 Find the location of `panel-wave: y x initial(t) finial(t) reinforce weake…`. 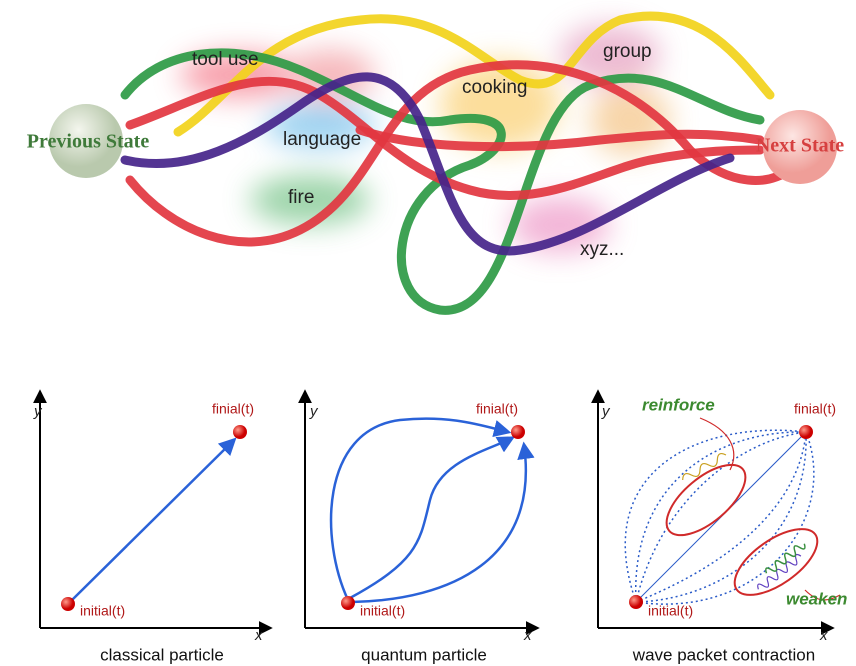

panel-wave: y x initial(t) finial(t) reinforce weake… is located at coordinates (719, 526).